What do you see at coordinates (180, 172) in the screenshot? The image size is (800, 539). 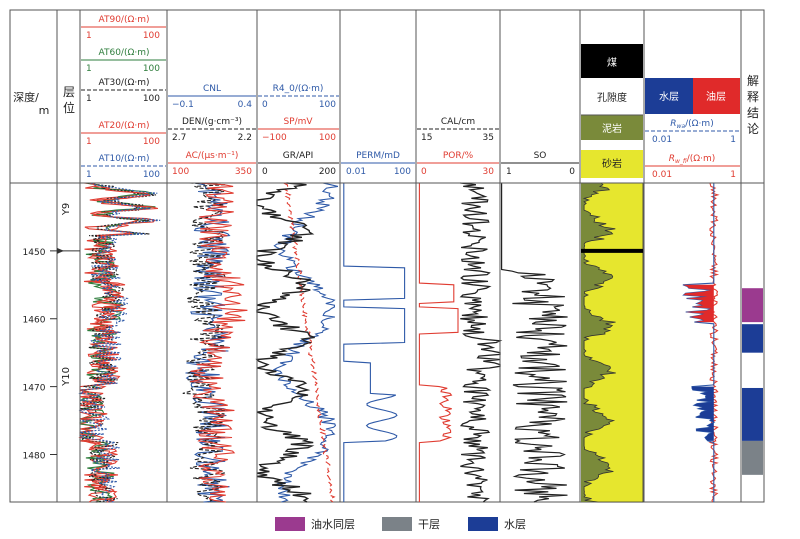 I see `scale-min: 100` at bounding box center [180, 172].